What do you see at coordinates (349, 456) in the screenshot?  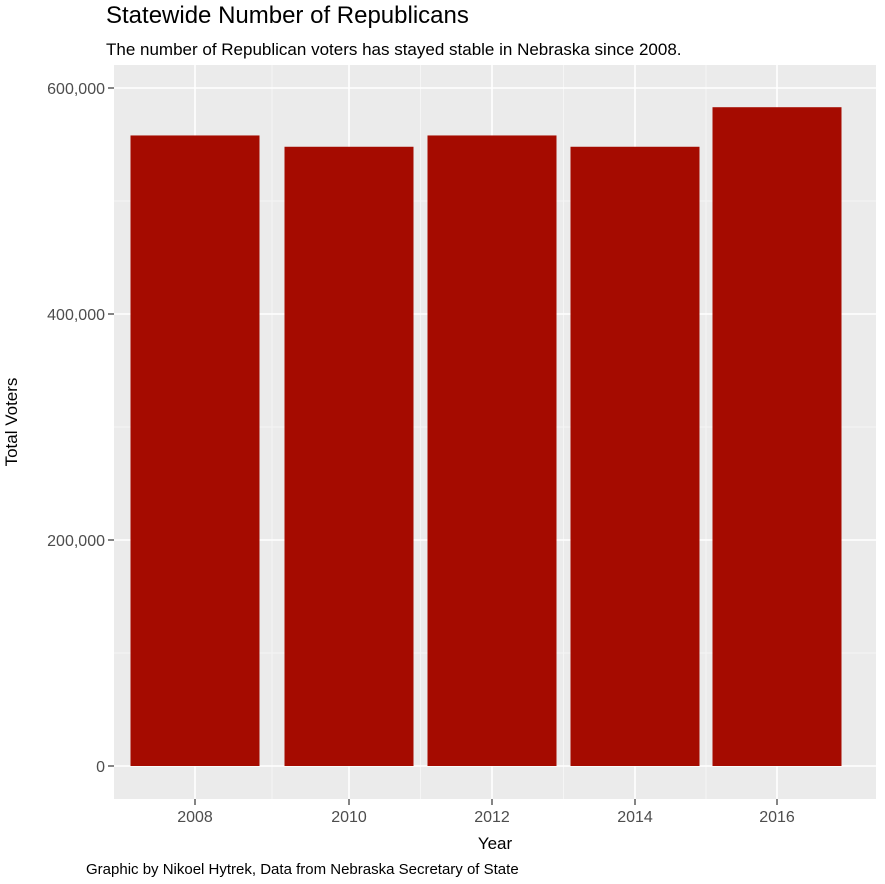 I see `bar-2010` at bounding box center [349, 456].